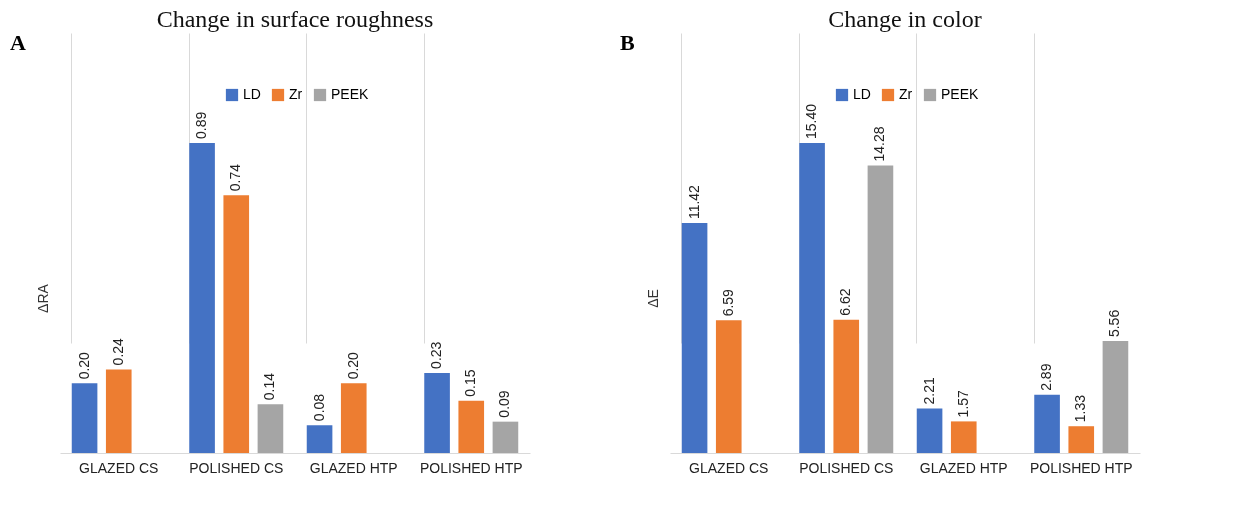 Image resolution: width=1252 pixels, height=522 pixels. What do you see at coordinates (235, 177) in the screenshot?
I see `data-label: 0.74` at bounding box center [235, 177].